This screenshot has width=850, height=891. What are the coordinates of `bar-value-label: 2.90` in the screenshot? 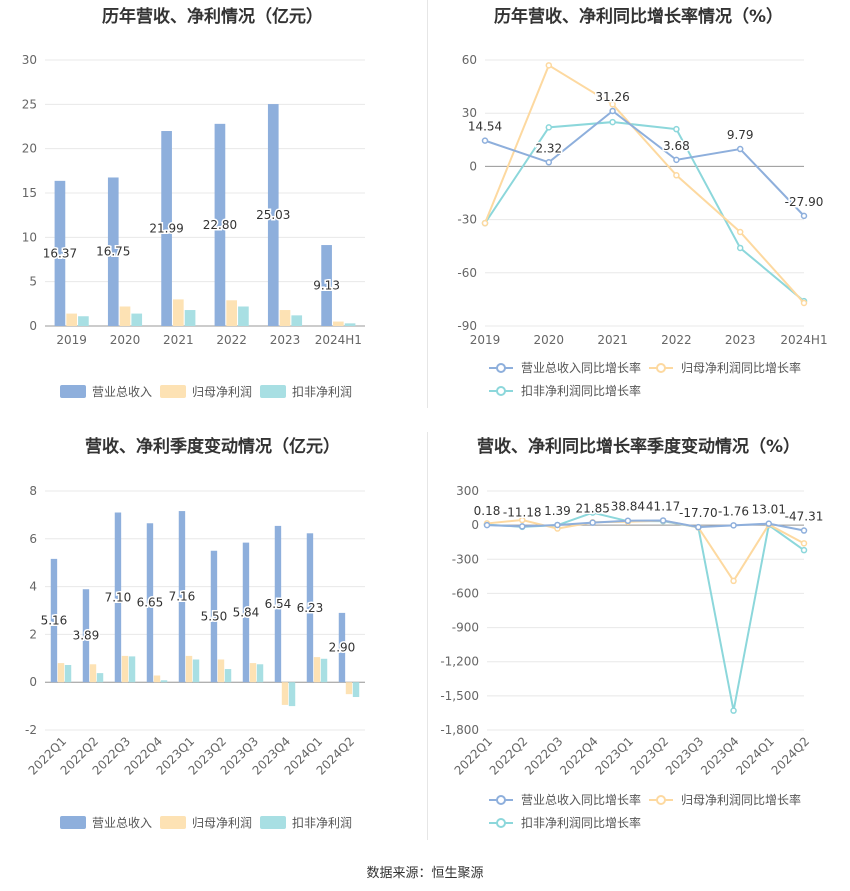 It's located at (342, 648).